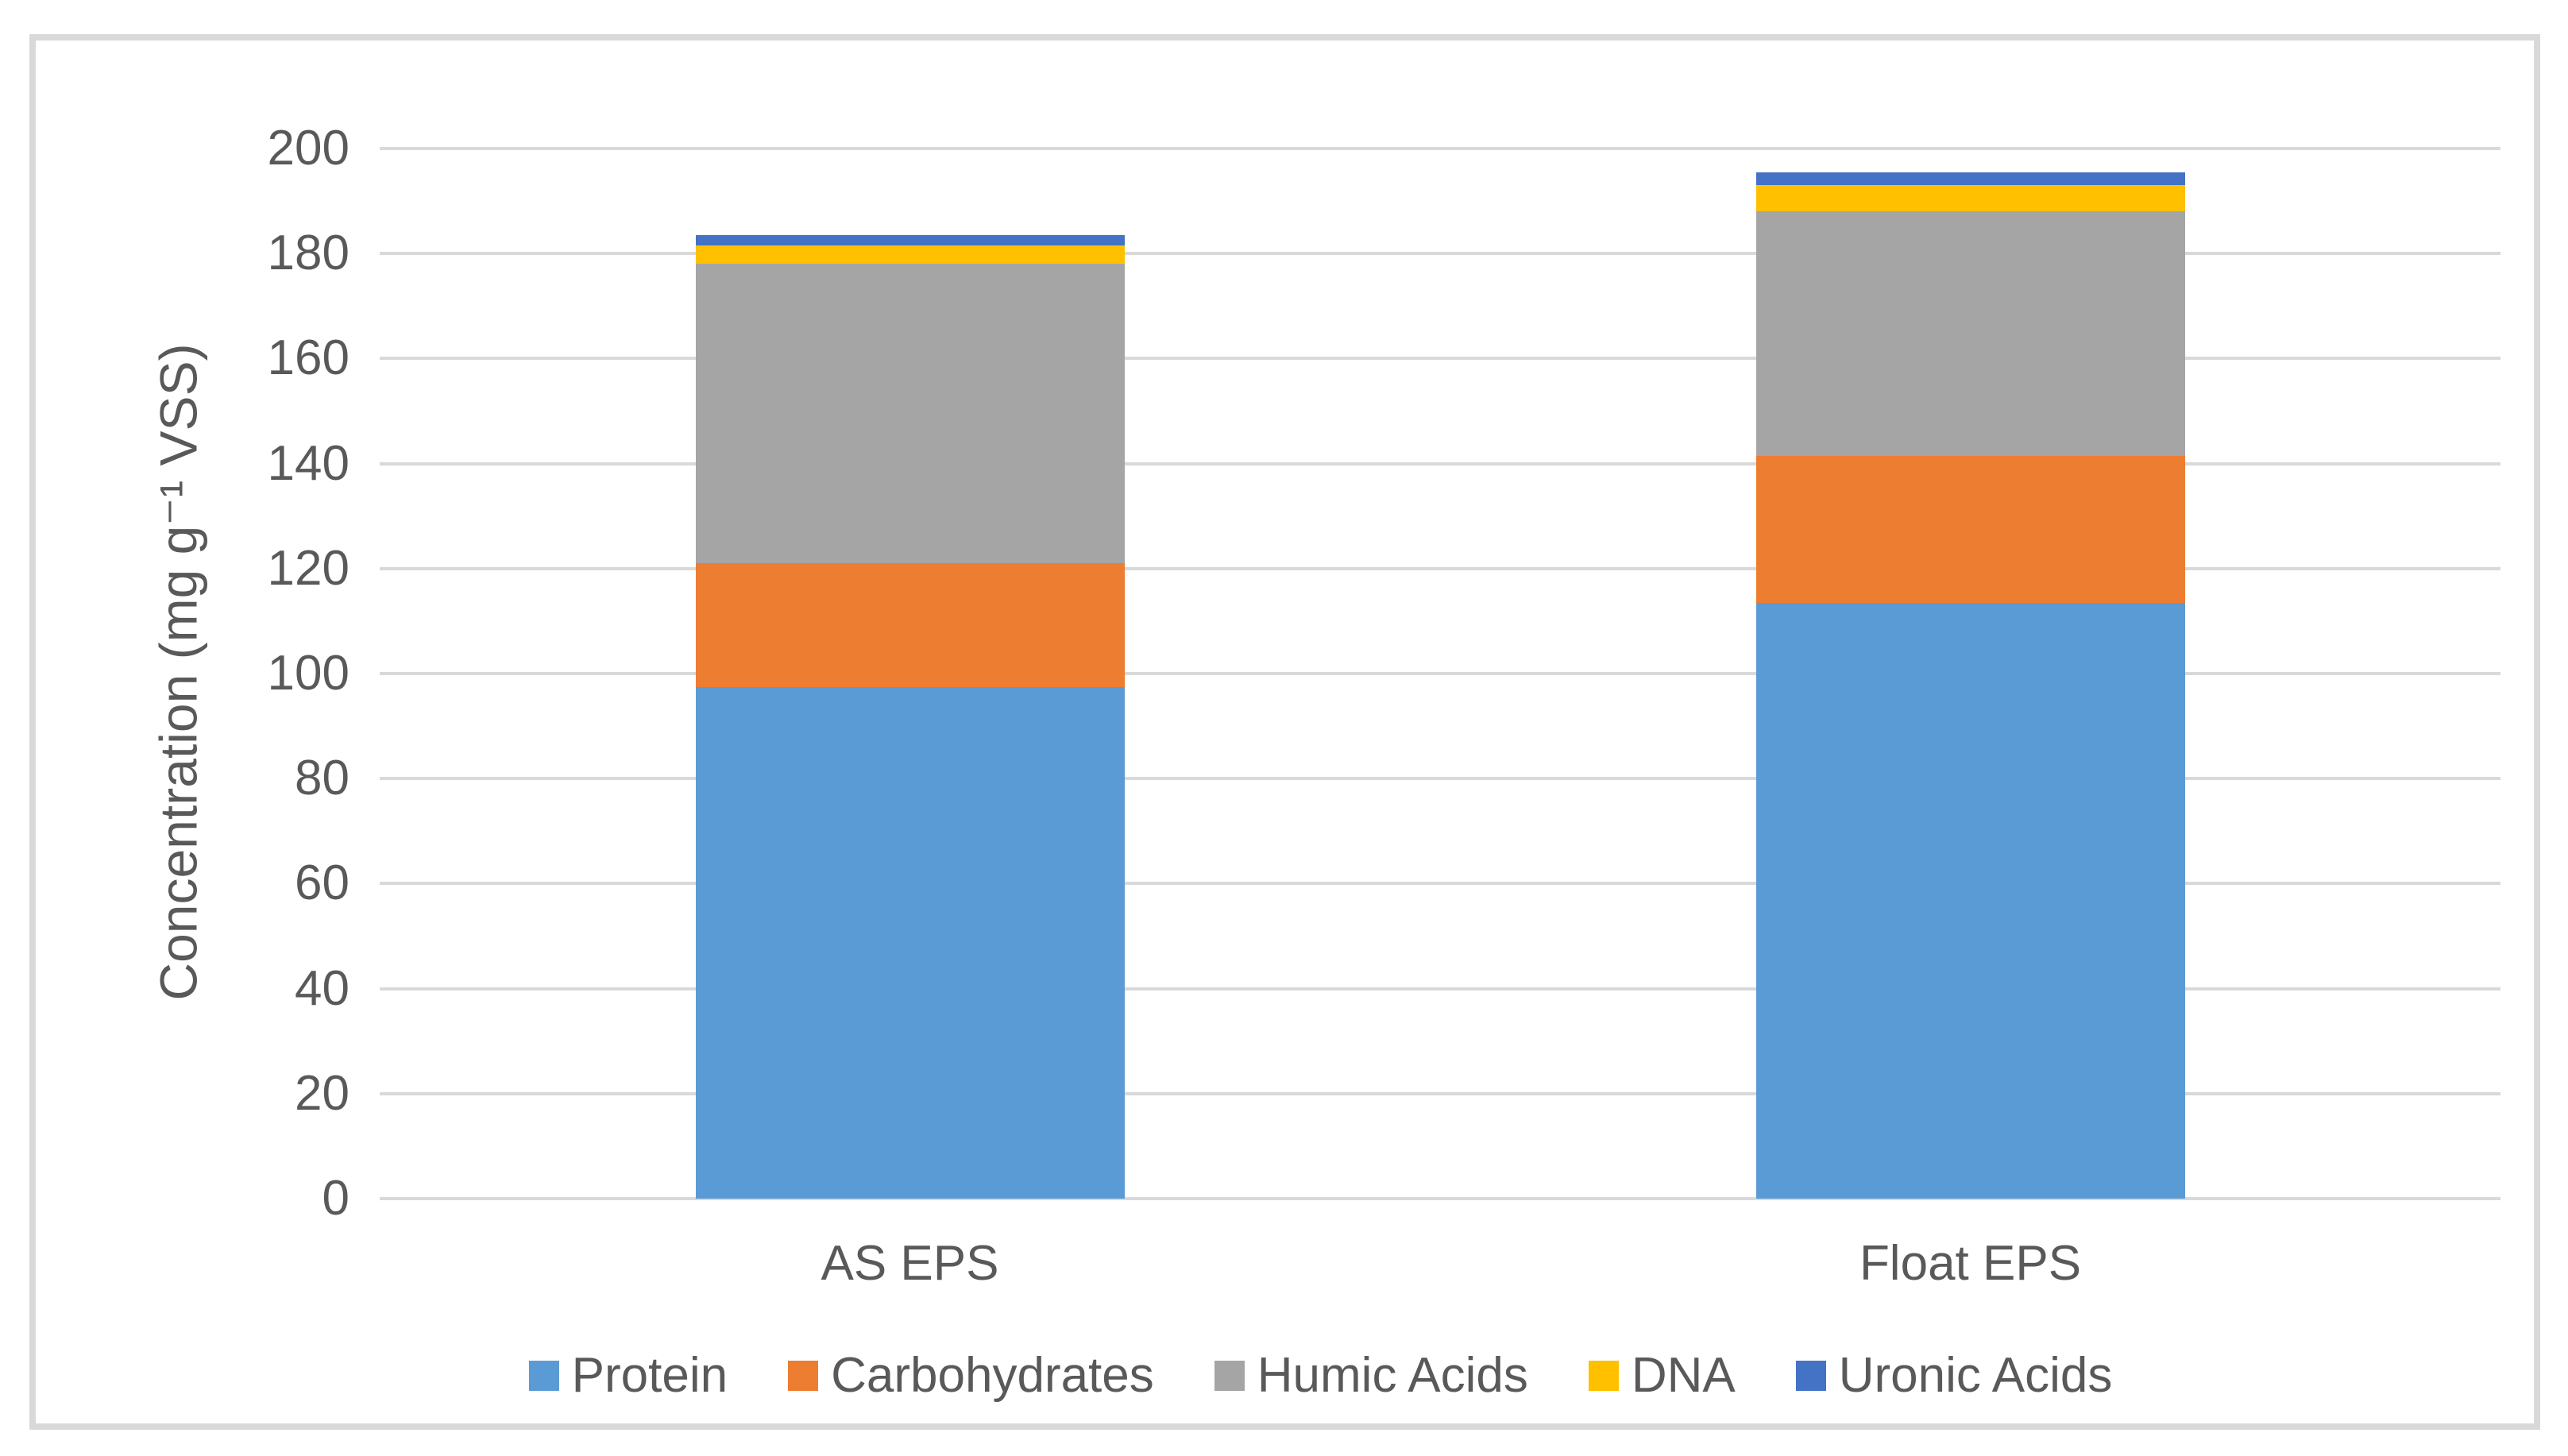 This screenshot has width=2568, height=1456. What do you see at coordinates (992, 1375) in the screenshot?
I see `legend-label: Carbohydrates` at bounding box center [992, 1375].